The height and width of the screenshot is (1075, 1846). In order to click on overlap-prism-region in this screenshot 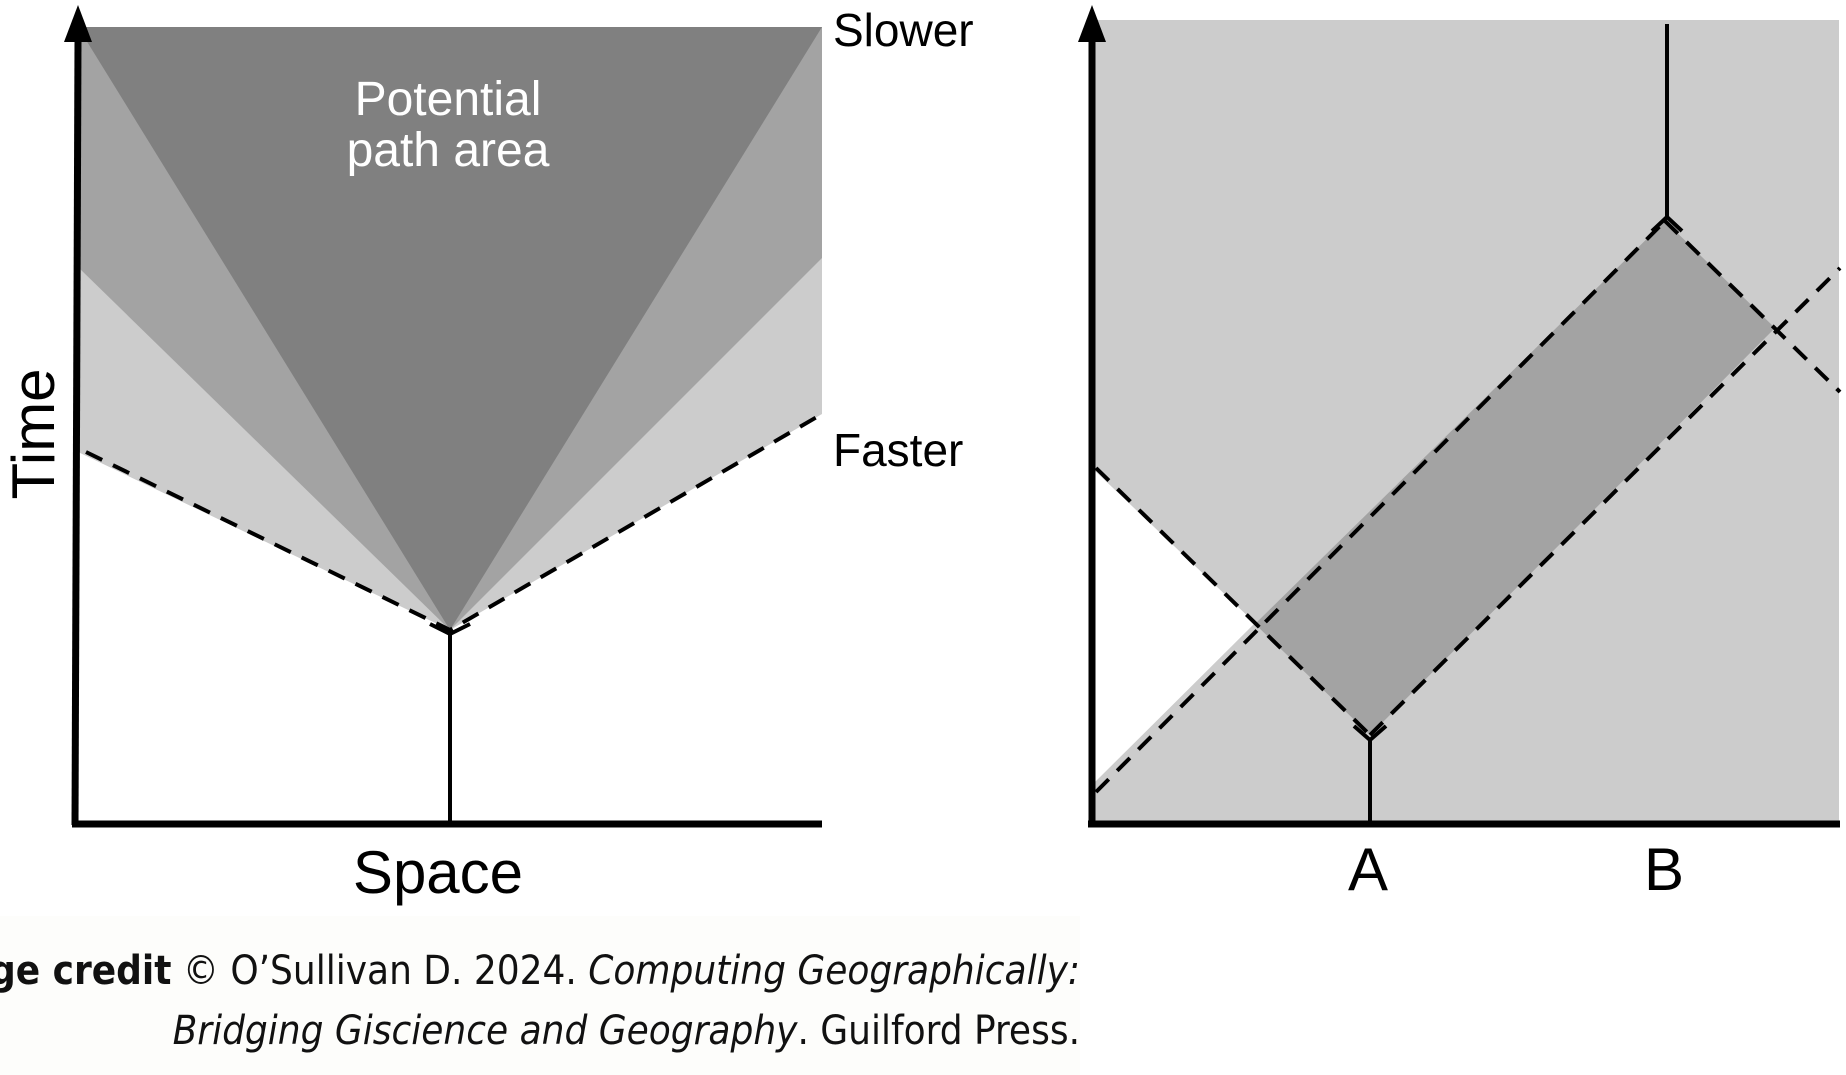, I will do `click(1515, 478)`.